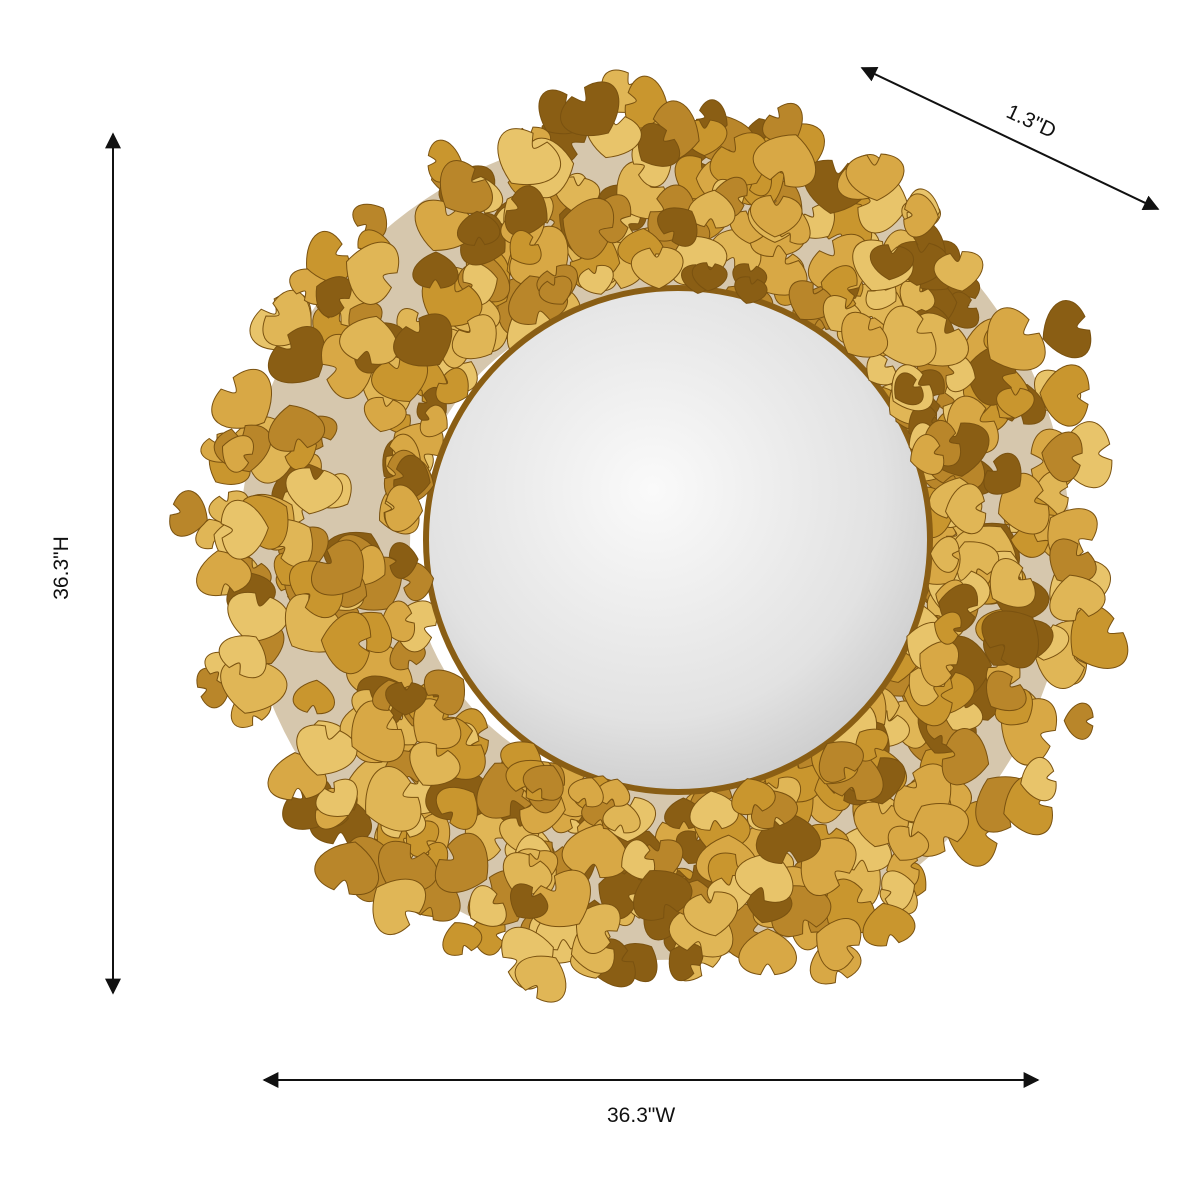  Describe the element at coordinates (641, 1115) in the screenshot. I see `width-label: 36.3"W` at that location.